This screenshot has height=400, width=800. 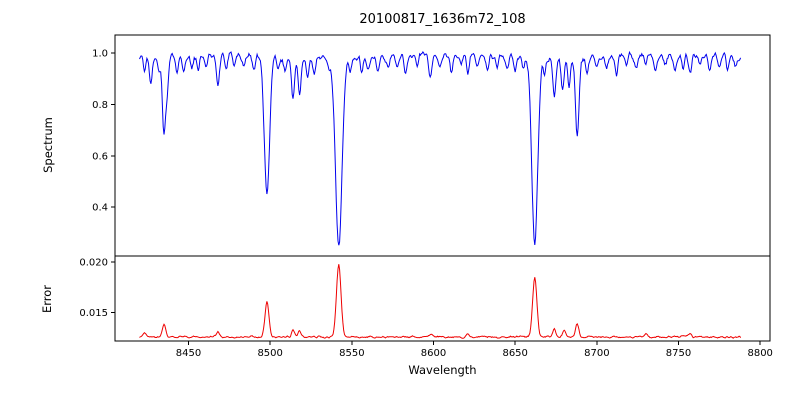 What do you see at coordinates (93, 263) in the screenshot?
I see `error-y-tick-label: 0.020` at bounding box center [93, 263].